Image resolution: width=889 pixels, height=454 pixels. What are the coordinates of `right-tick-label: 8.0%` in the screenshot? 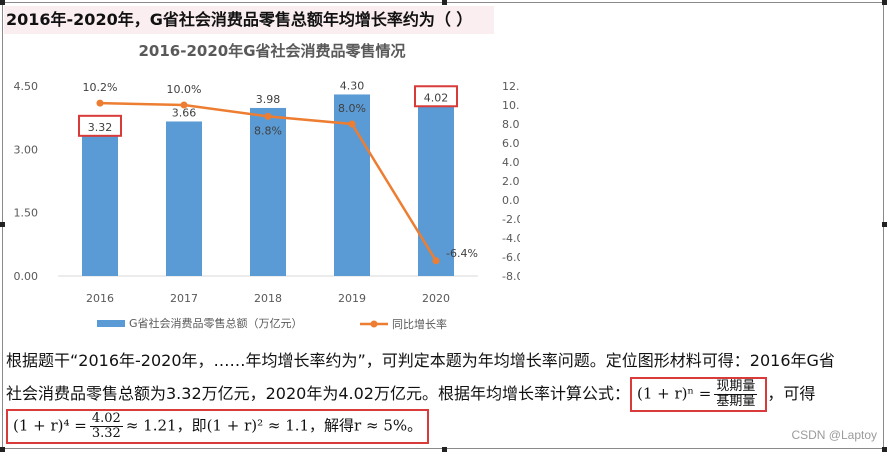 It's located at (511, 124).